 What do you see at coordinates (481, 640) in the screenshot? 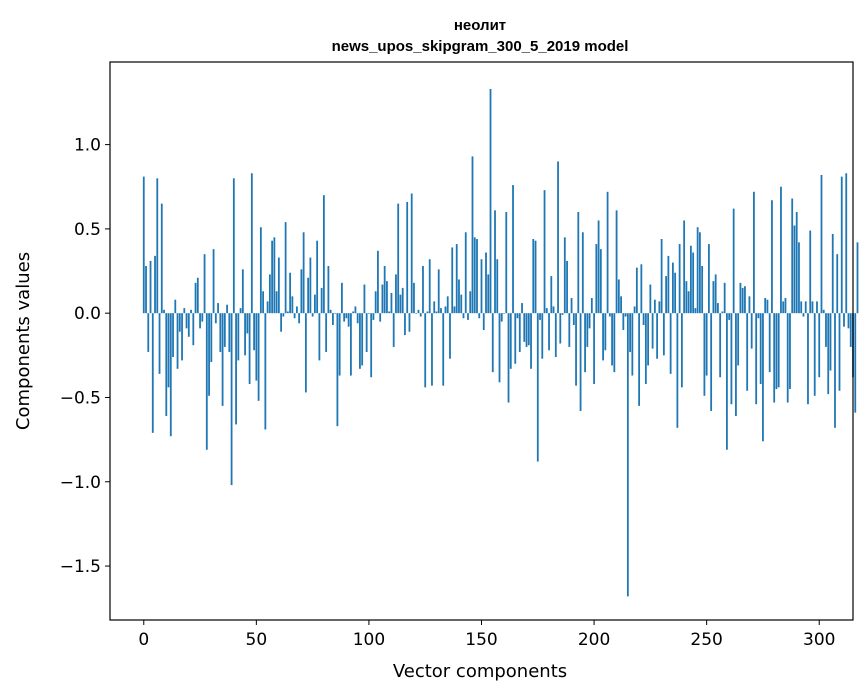
I see `x-tick-label: 150` at bounding box center [481, 640].